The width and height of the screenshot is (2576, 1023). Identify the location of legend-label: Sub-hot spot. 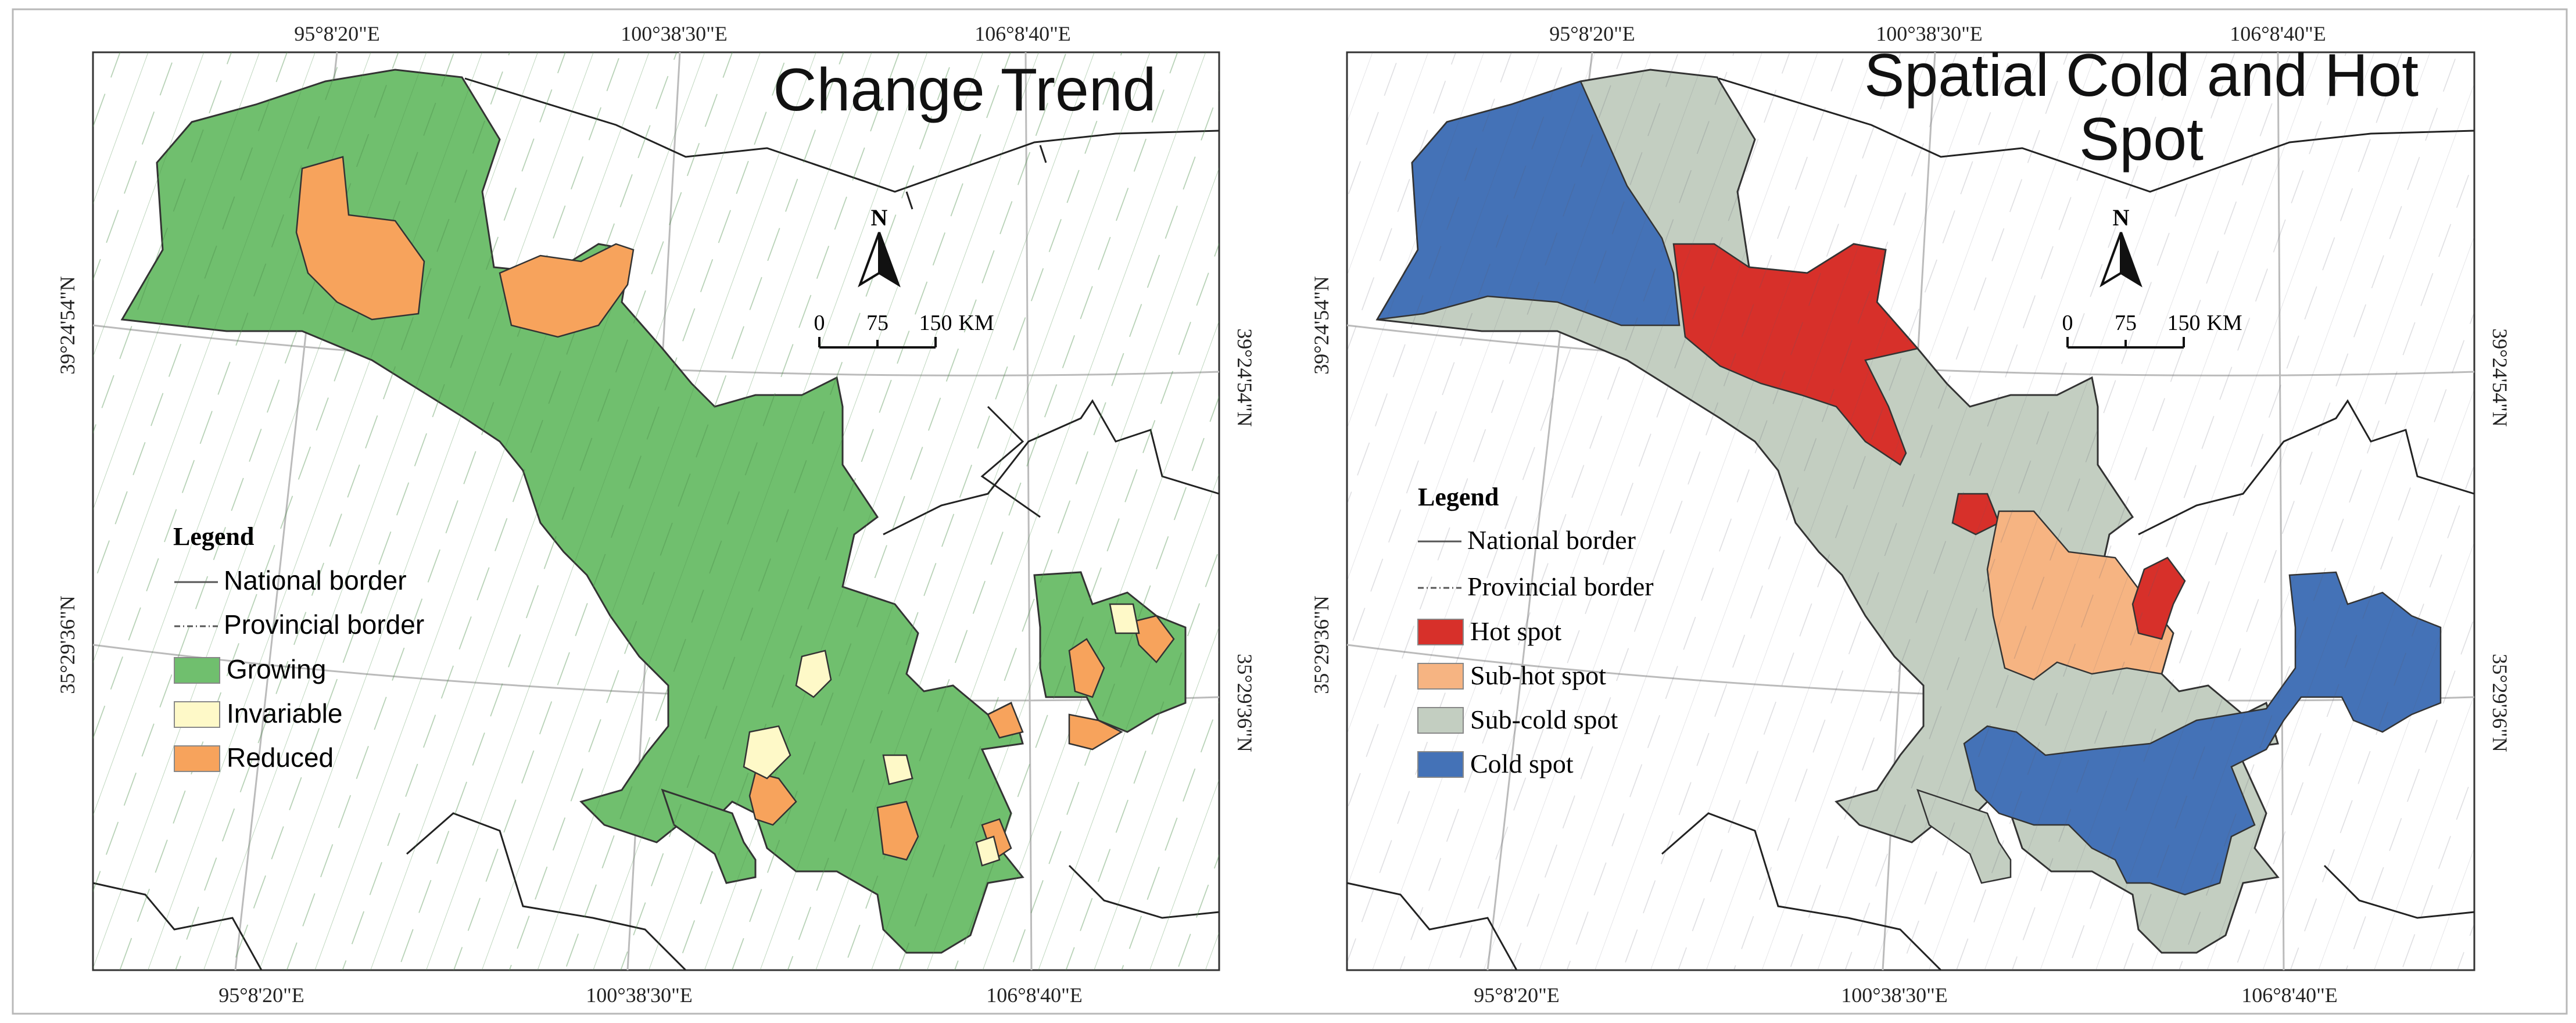
(1538, 675).